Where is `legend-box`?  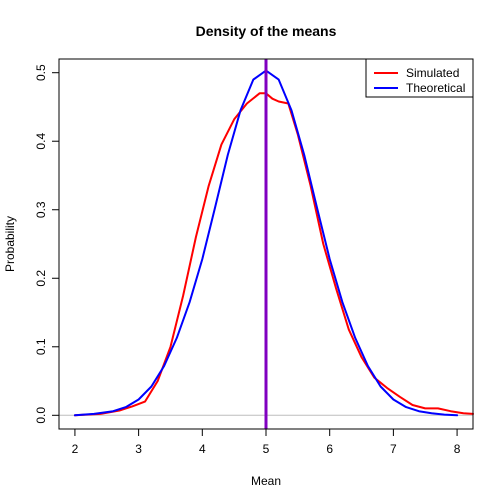
legend-box is located at coordinates (419, 78).